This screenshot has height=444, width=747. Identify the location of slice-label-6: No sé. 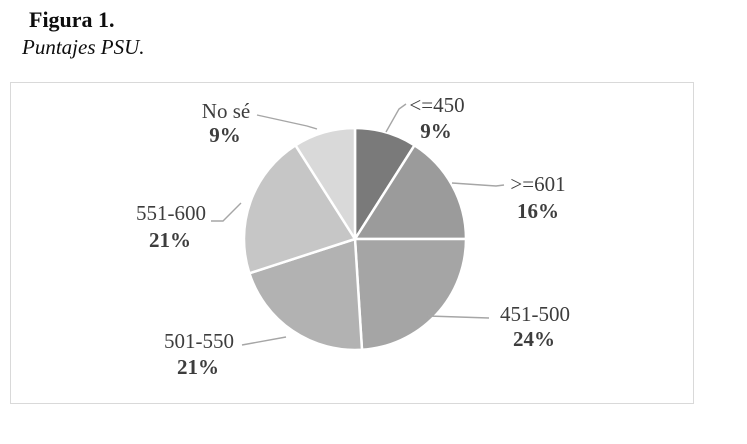
(226, 111).